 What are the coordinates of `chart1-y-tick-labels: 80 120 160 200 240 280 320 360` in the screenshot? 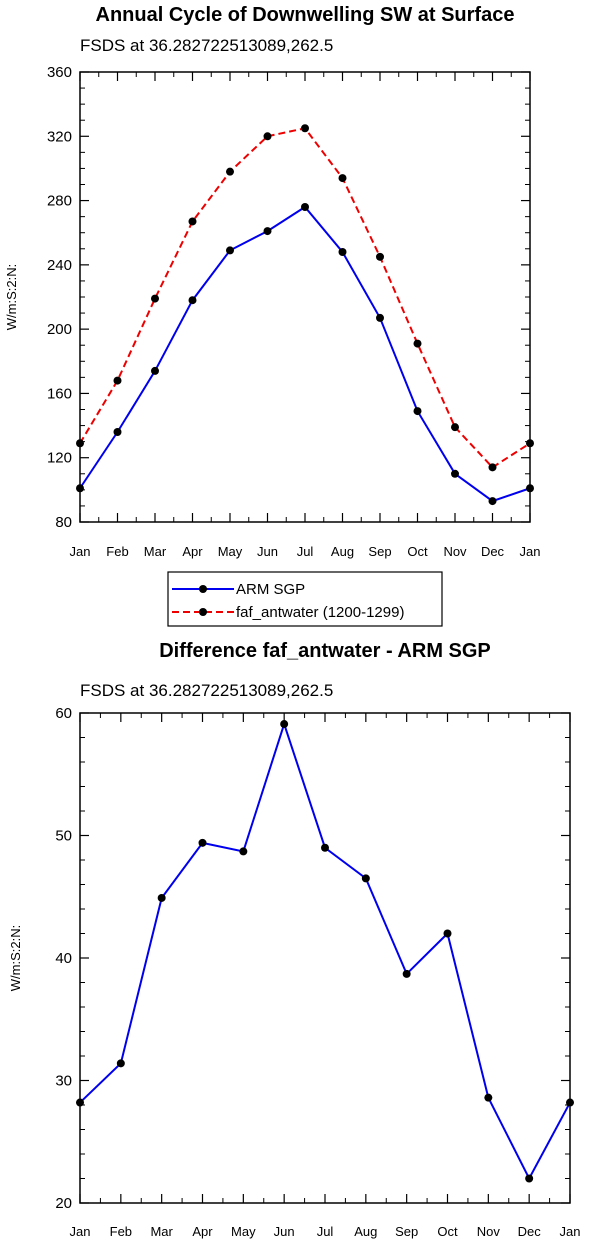 It's located at (59, 297).